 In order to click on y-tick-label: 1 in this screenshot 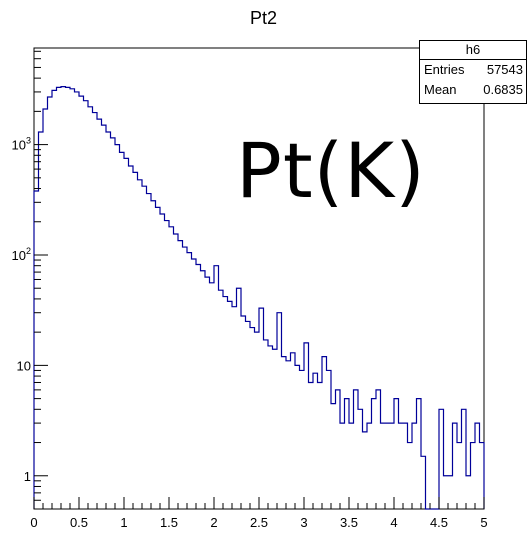, I will do `click(27, 476)`.